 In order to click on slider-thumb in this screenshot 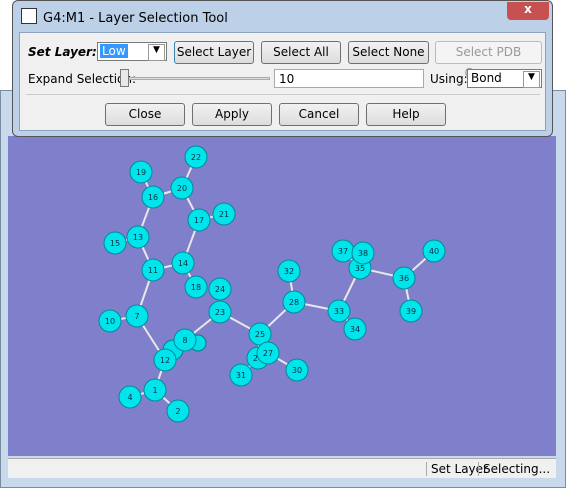, I will do `click(124, 78)`.